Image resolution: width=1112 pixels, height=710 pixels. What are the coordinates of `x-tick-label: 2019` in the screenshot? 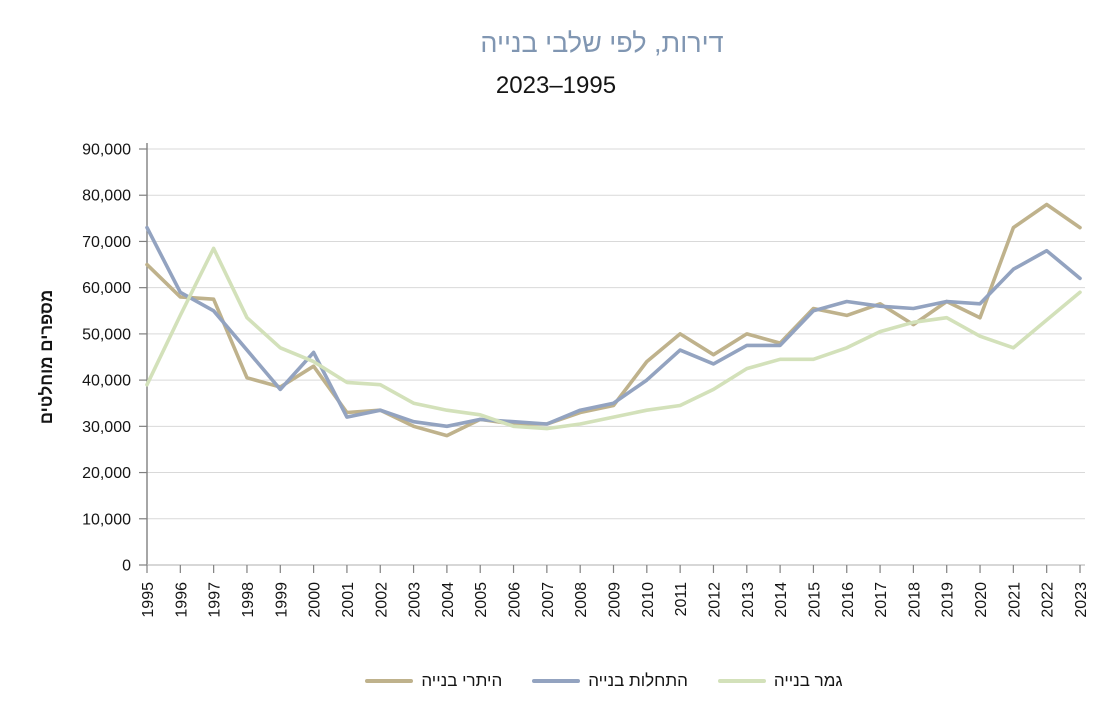 It's located at (948, 600).